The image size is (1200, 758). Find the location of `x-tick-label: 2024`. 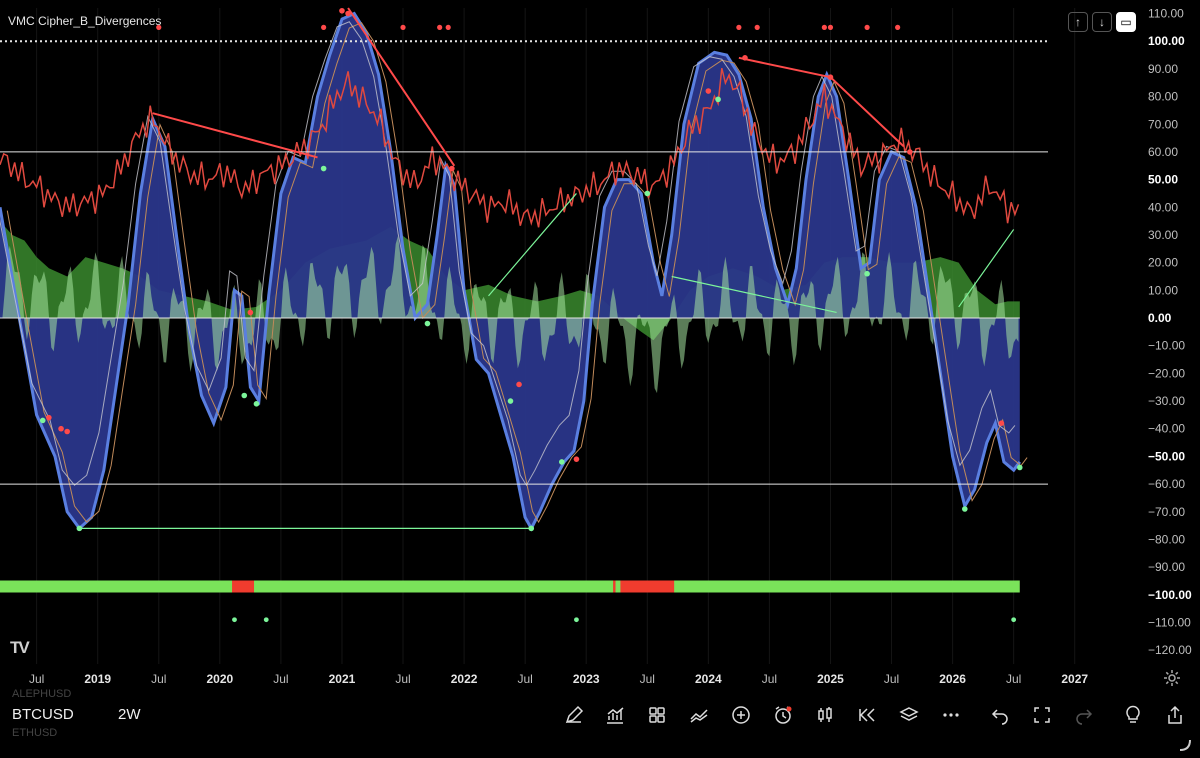

x-tick-label: 2024 is located at coordinates (708, 679).